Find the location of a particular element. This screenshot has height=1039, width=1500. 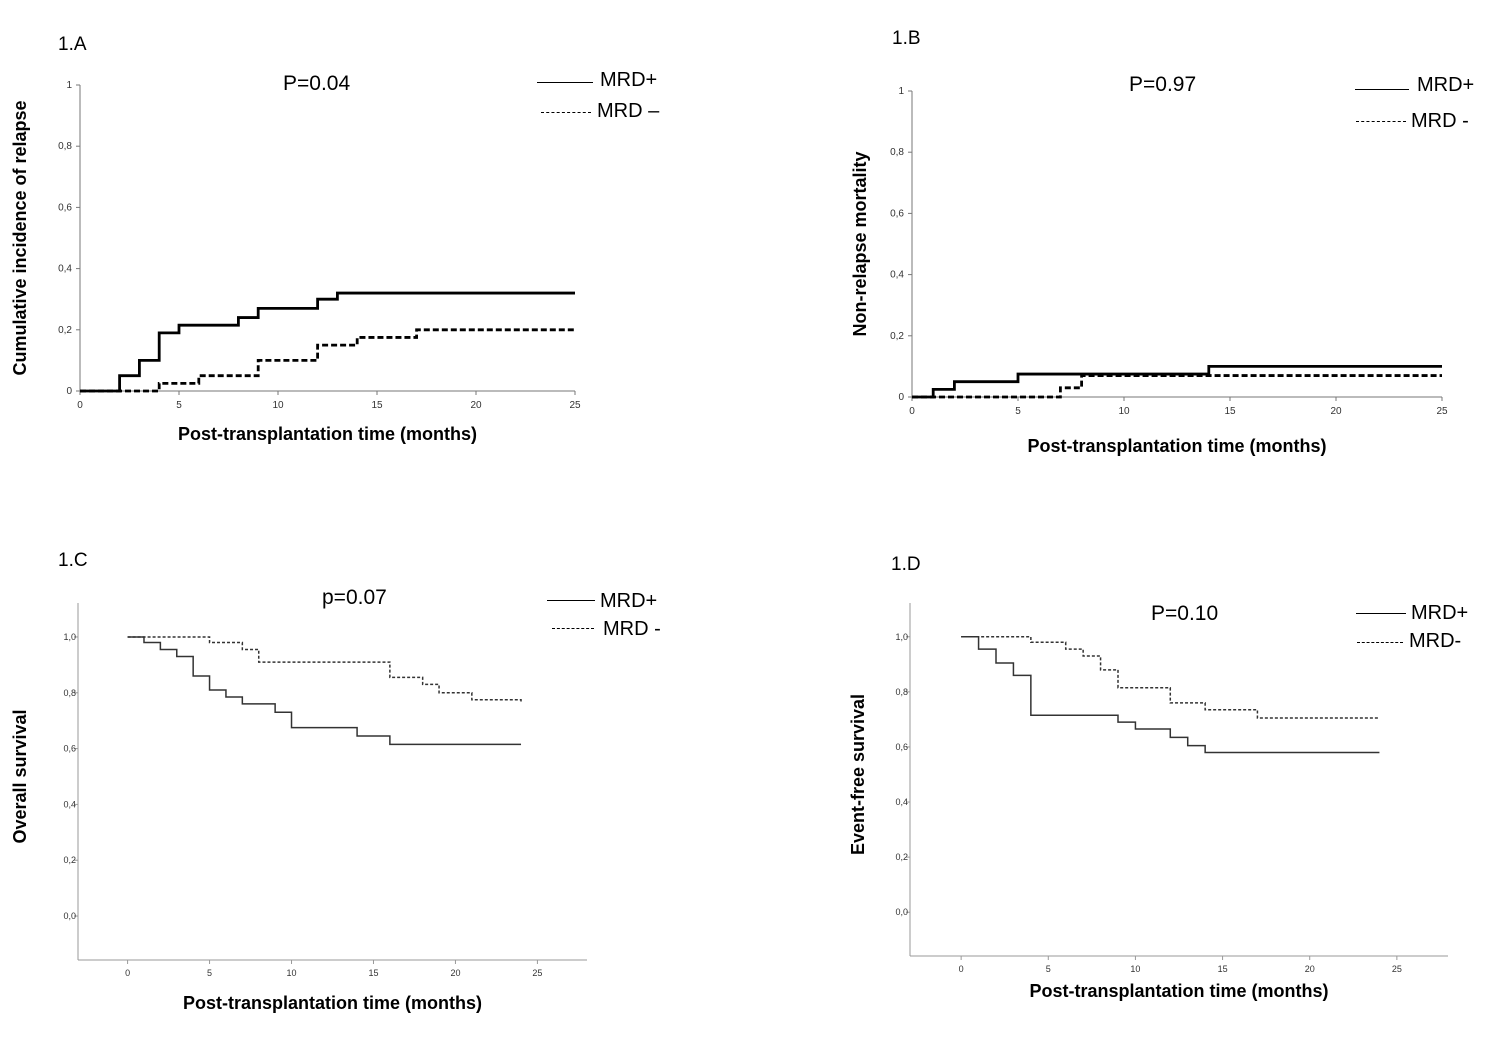

panel-label-c: 1.C is located at coordinates (73, 560).